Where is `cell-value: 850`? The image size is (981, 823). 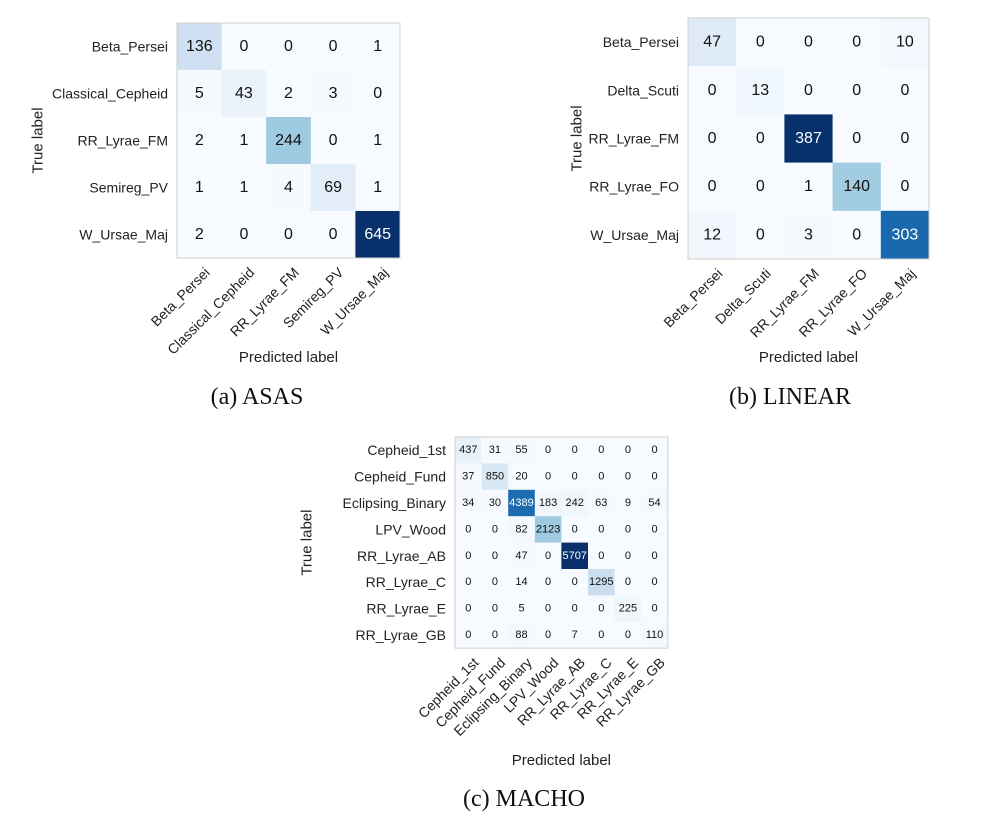 cell-value: 850 is located at coordinates (495, 477).